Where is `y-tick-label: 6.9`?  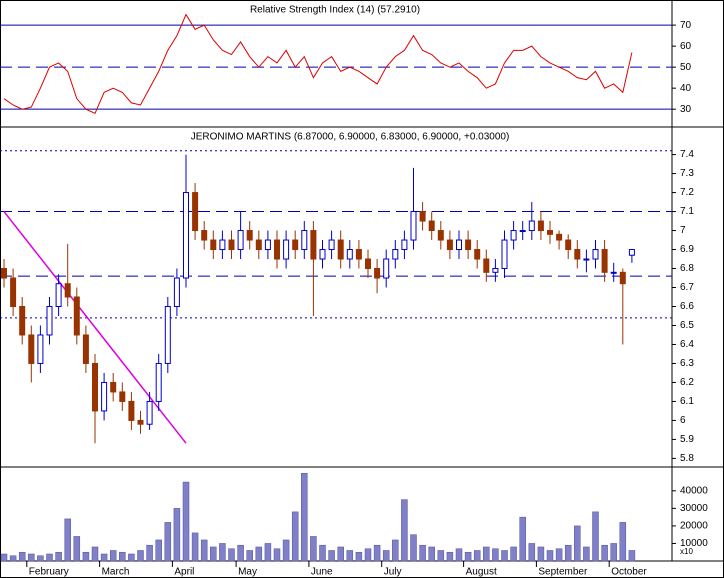
y-tick-label: 6.9 is located at coordinates (687, 249).